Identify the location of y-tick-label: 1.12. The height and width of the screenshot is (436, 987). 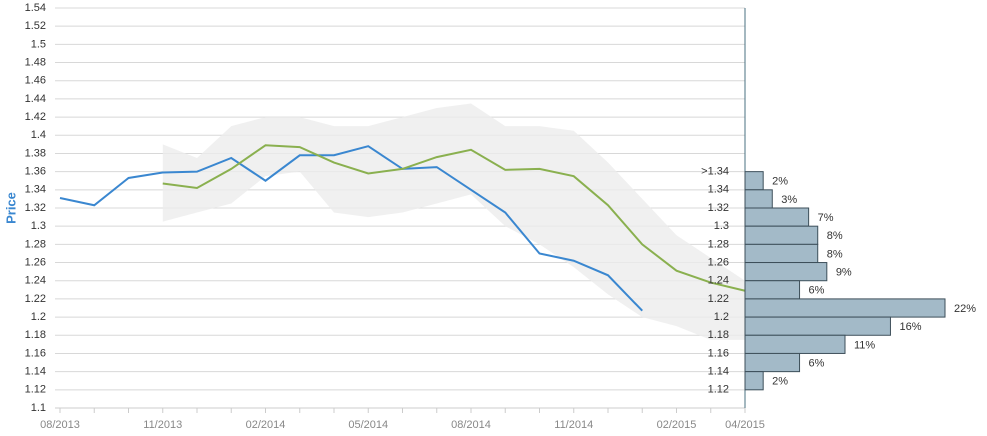
(35, 390).